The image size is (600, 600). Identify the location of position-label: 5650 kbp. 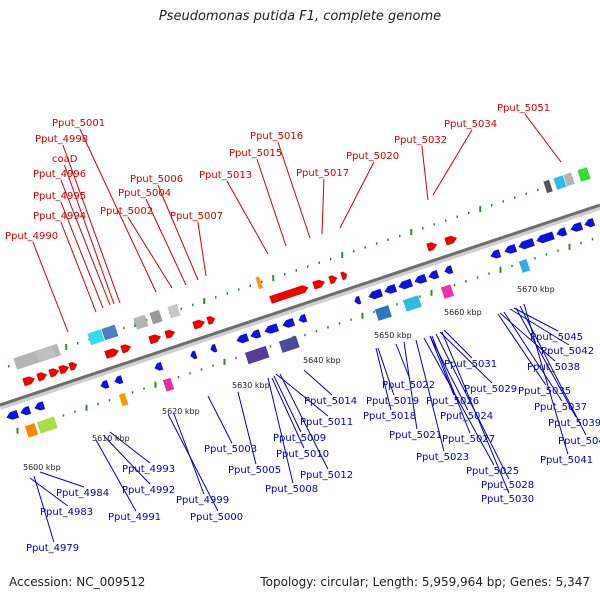
(393, 335).